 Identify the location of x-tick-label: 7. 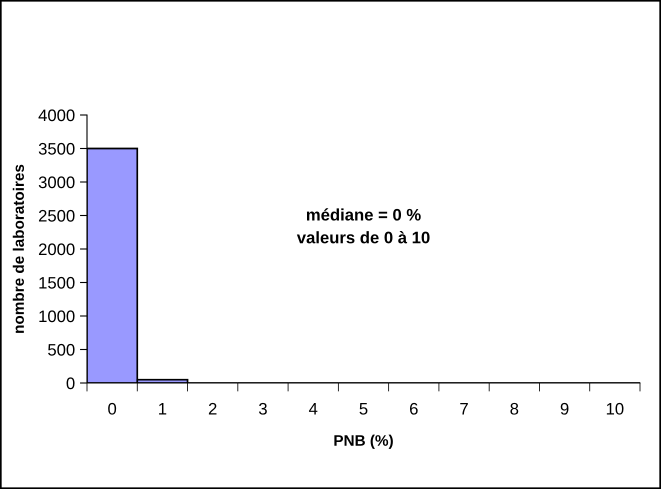
(464, 409).